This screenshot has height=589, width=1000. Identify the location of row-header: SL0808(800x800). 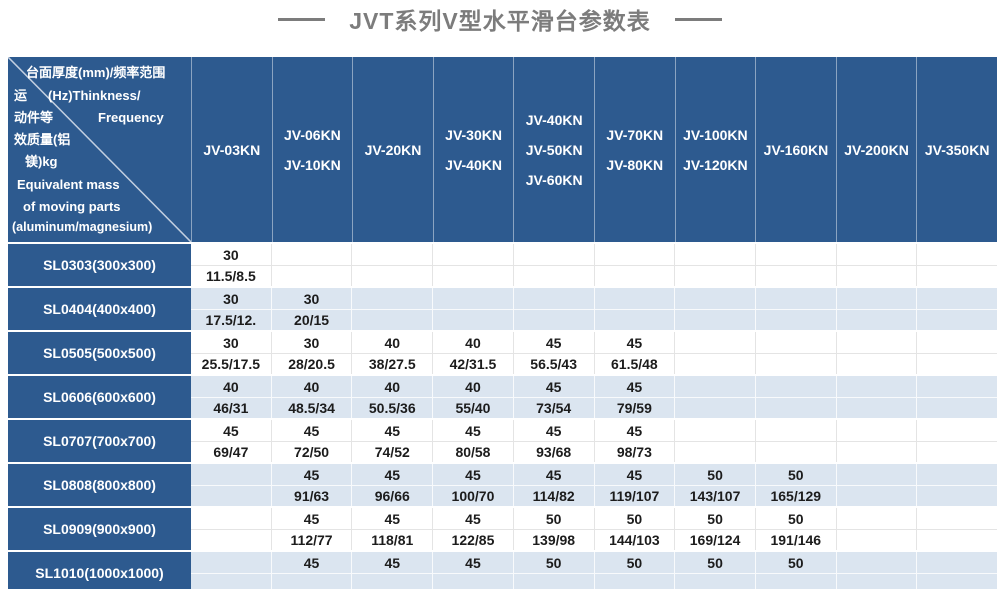
(99, 485).